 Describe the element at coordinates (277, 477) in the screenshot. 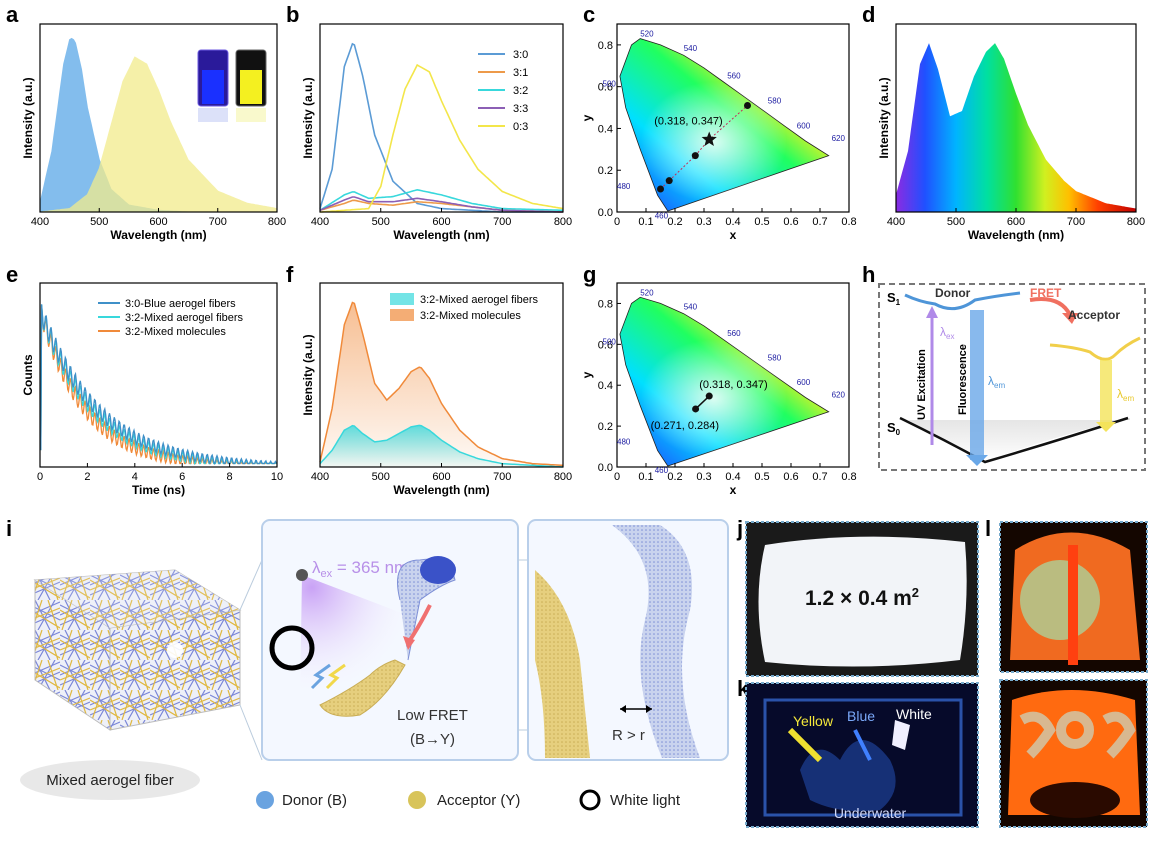

I see `x-tick-label: 10` at that location.